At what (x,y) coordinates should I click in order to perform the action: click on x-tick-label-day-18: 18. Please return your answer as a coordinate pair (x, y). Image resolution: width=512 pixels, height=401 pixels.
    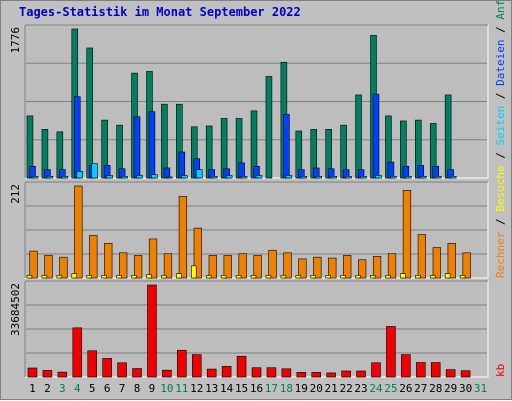
    Looking at the image, I should click on (286, 388).